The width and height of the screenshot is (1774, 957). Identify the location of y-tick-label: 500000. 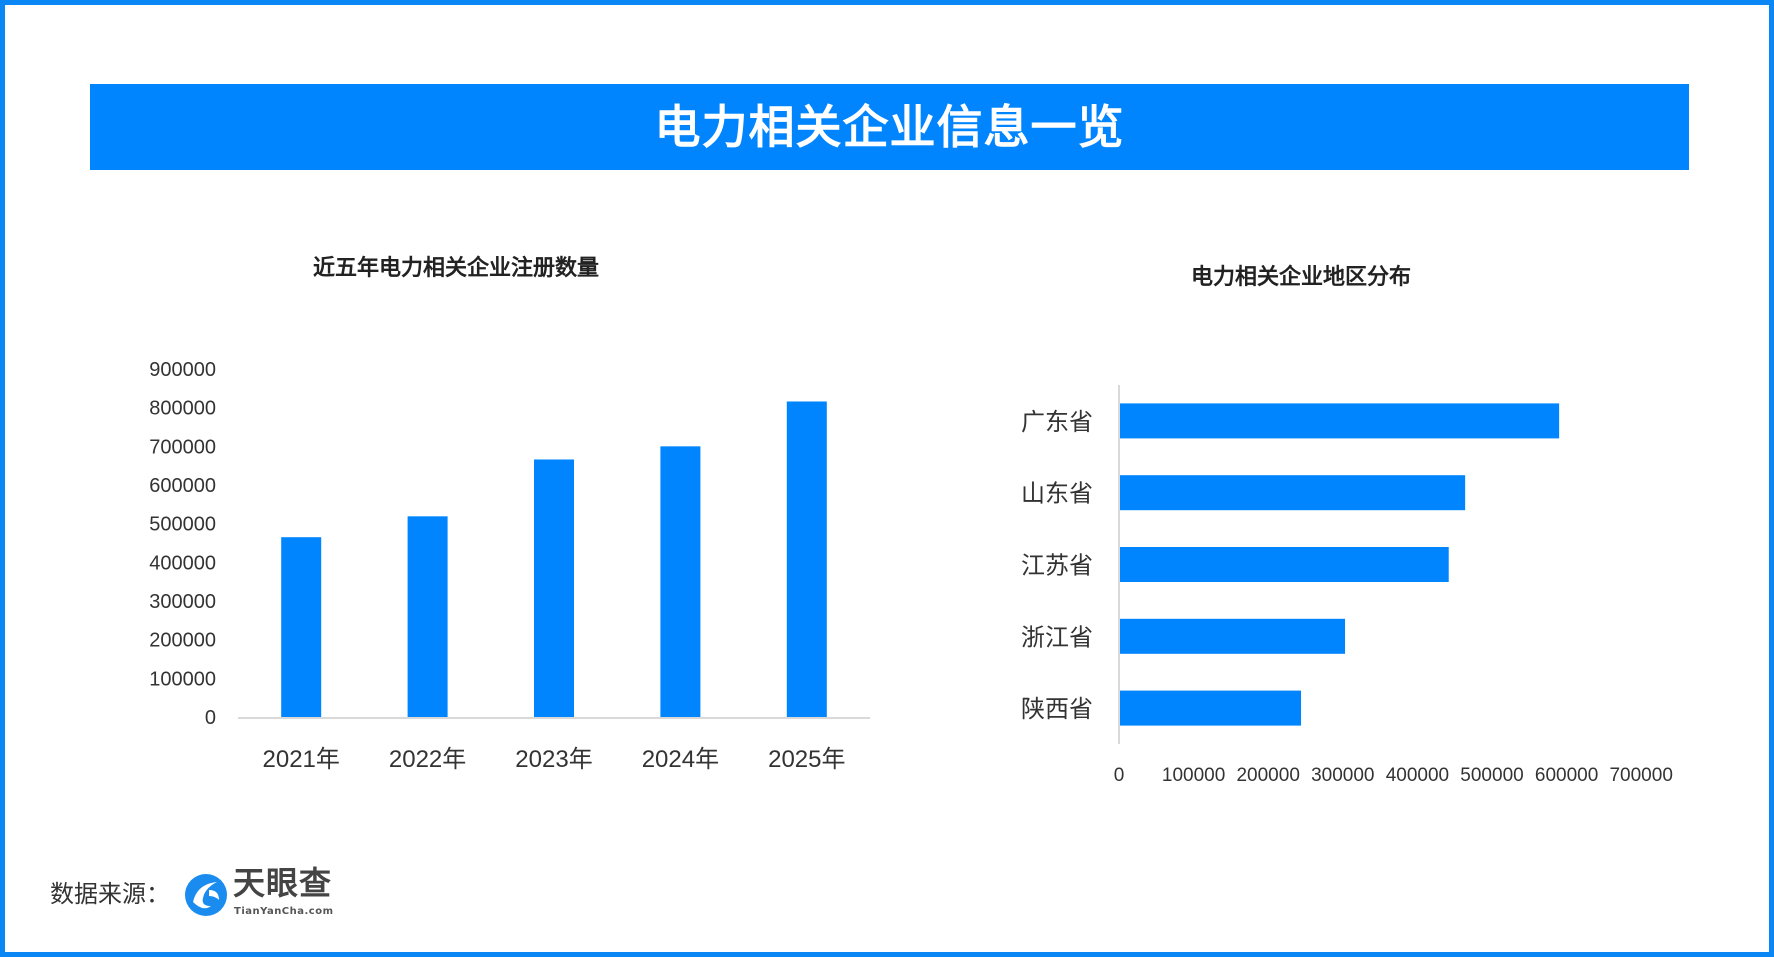
(182, 525).